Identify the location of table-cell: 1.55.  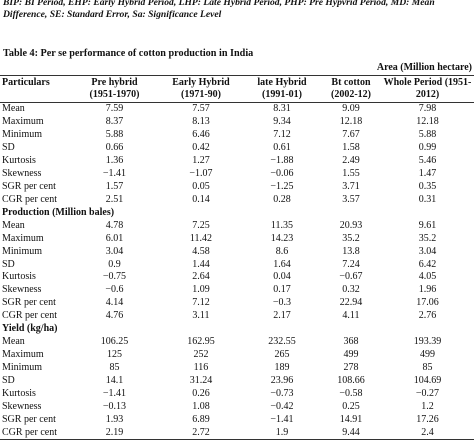
(351, 174).